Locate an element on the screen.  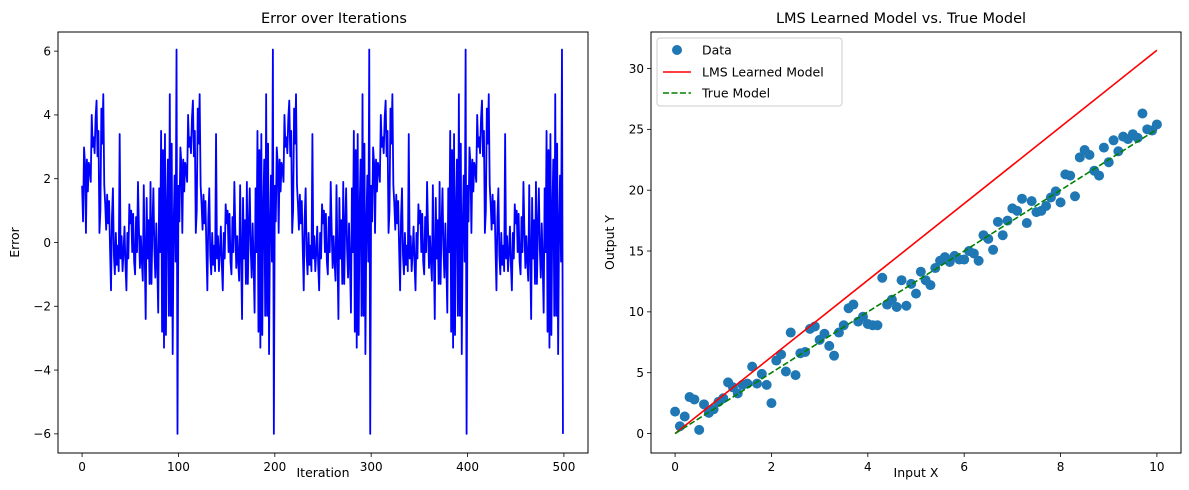
x-axis: 0 100 200 300 400 500 is located at coordinates (326, 463).